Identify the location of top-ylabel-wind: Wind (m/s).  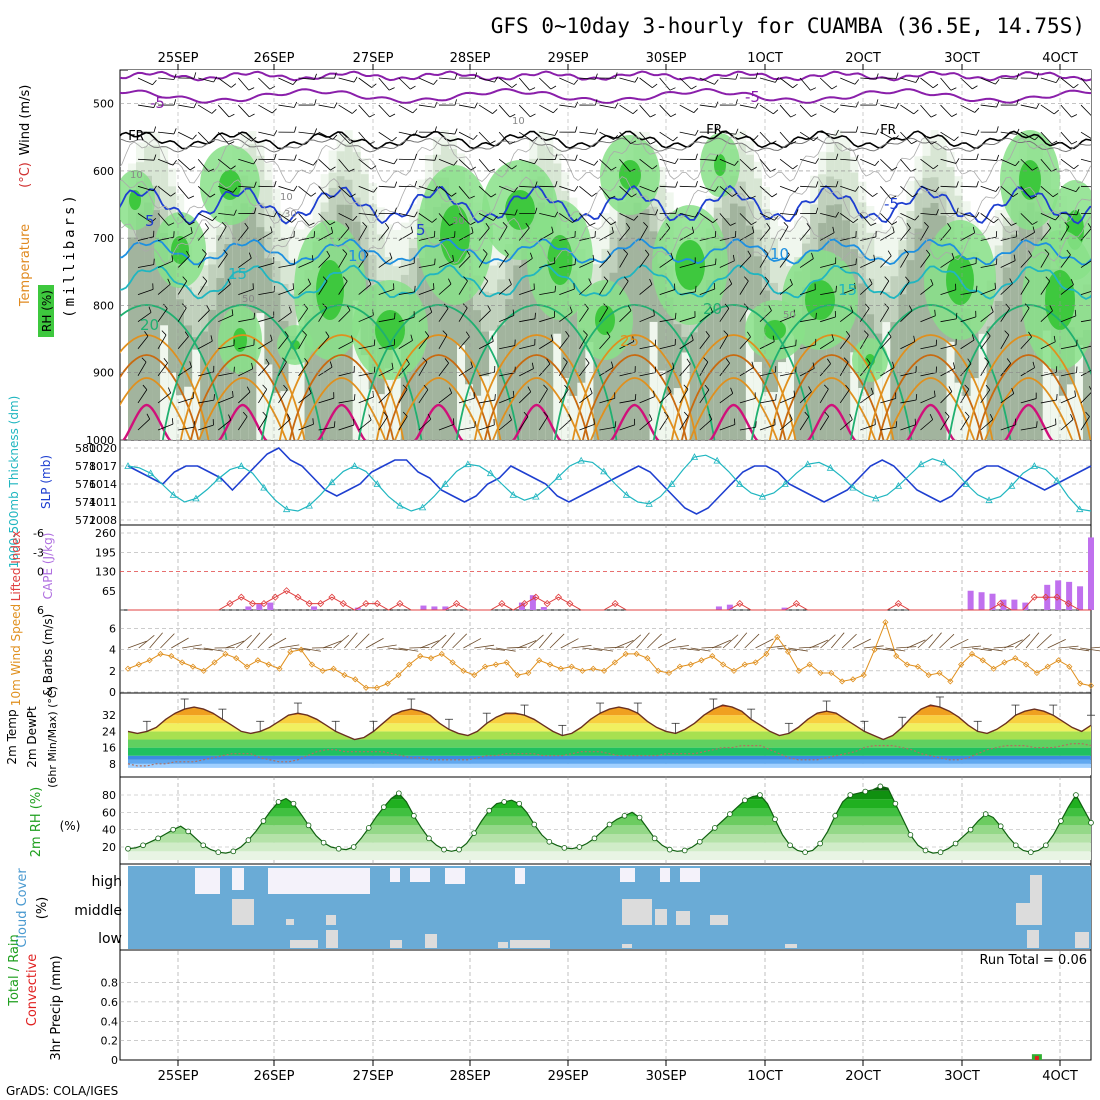
(25, 120).